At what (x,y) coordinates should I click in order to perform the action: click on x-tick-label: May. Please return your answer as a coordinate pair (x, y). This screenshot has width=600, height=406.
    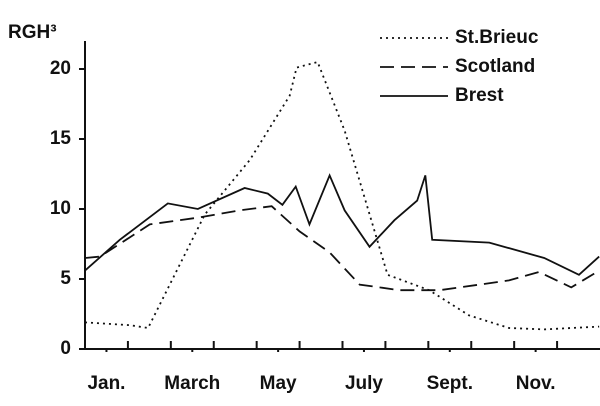
    Looking at the image, I should click on (278, 383).